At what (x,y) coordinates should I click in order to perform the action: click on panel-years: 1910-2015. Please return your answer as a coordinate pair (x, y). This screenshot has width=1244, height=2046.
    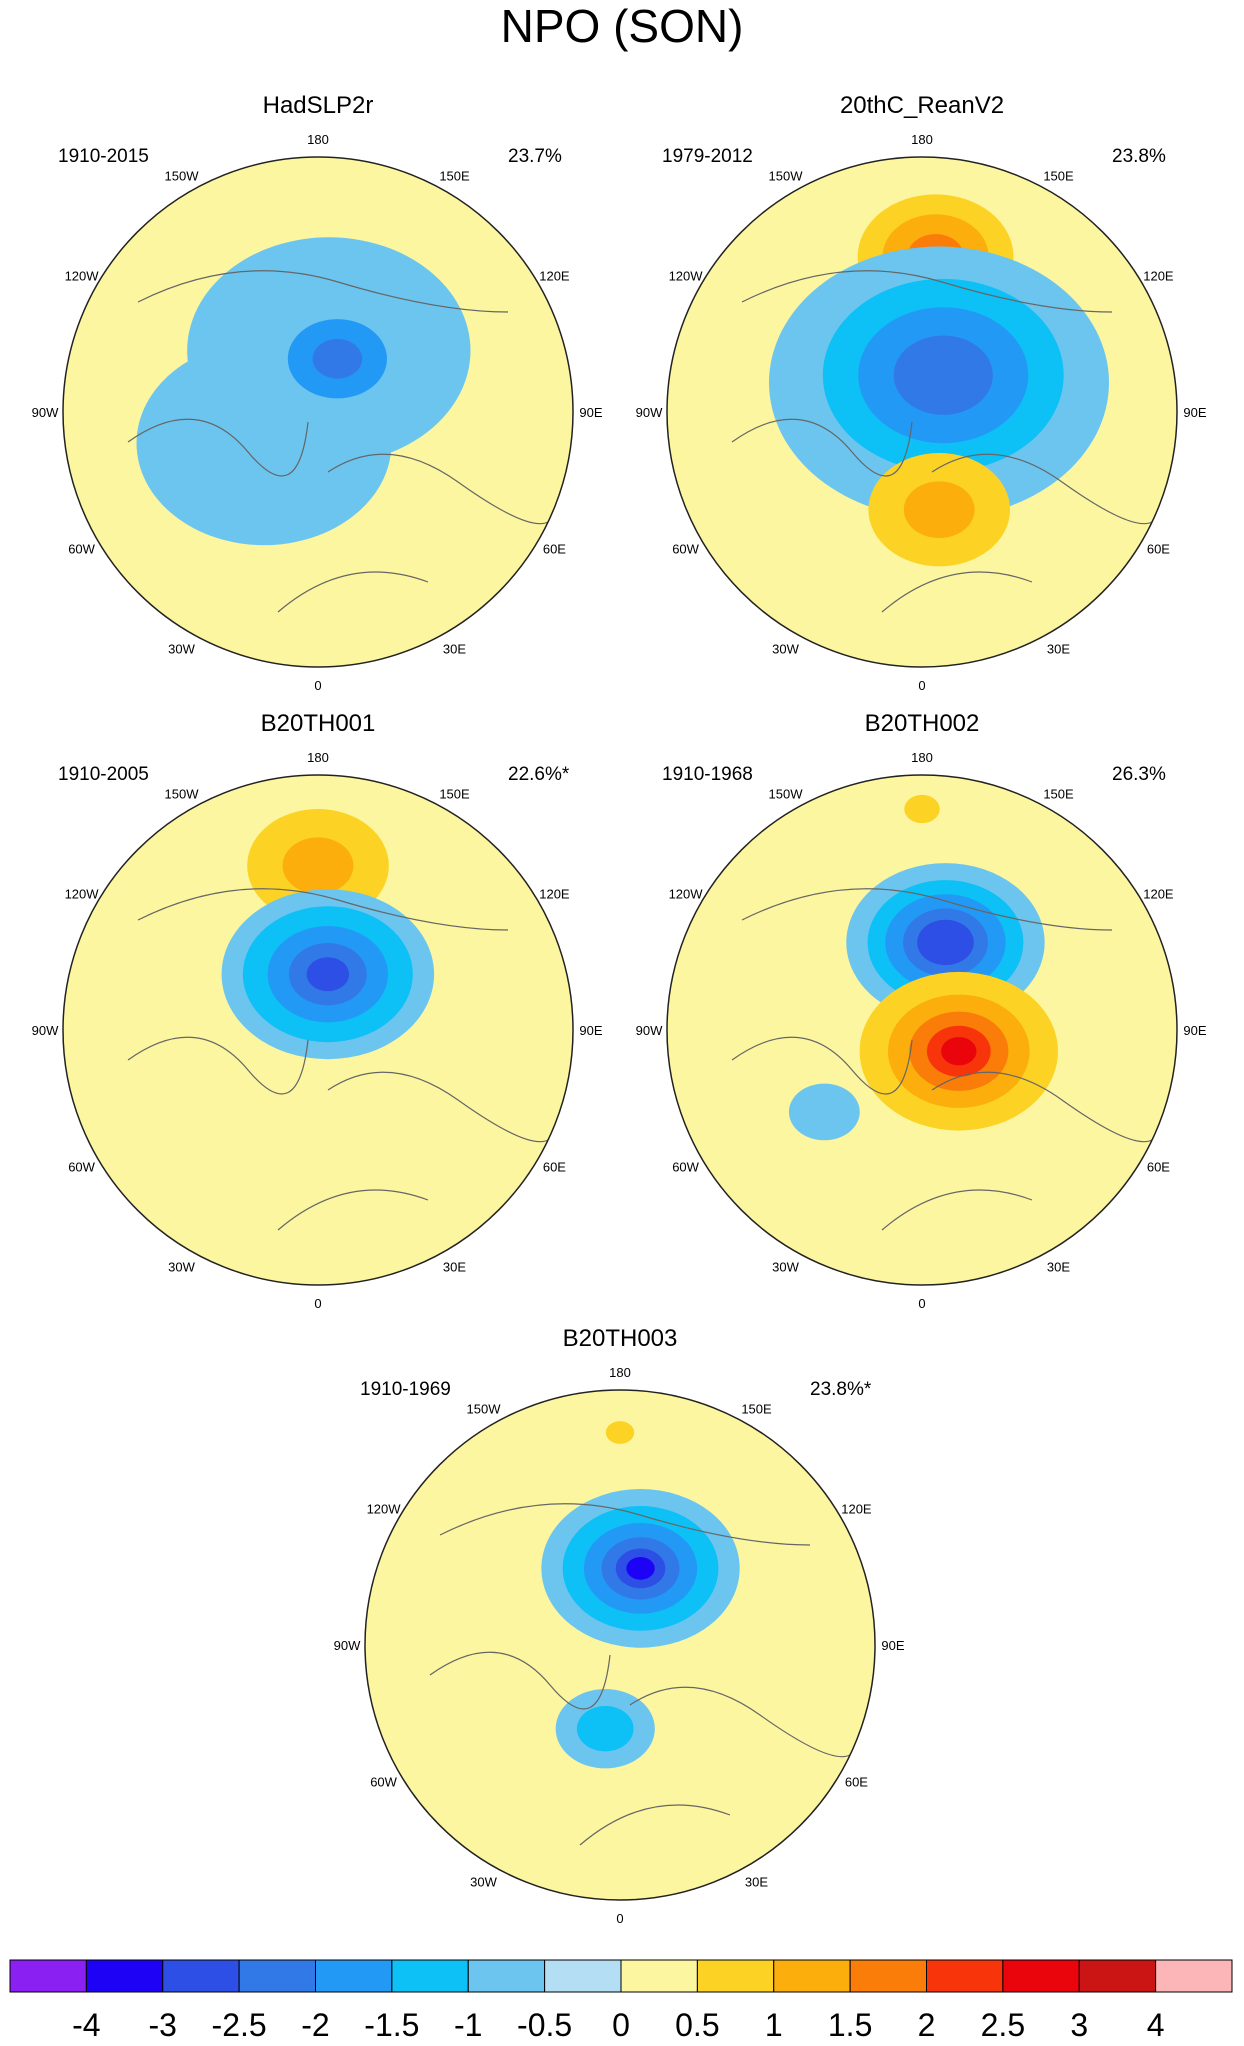
    Looking at the image, I should click on (103, 156).